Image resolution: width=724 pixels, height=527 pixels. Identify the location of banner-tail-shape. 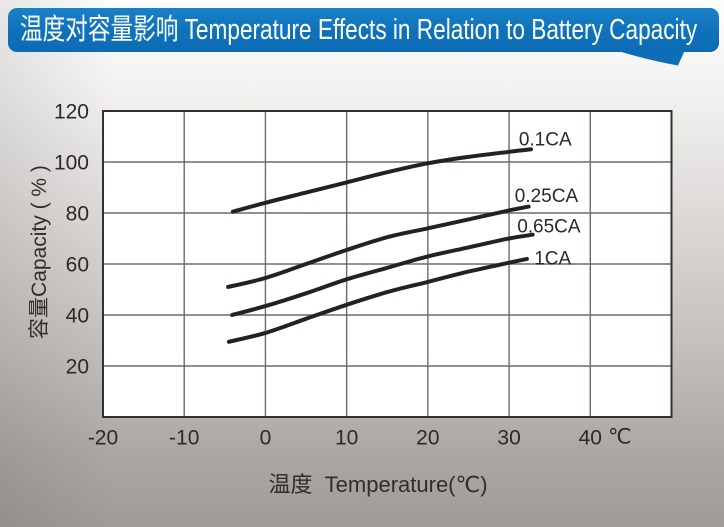
(650, 58).